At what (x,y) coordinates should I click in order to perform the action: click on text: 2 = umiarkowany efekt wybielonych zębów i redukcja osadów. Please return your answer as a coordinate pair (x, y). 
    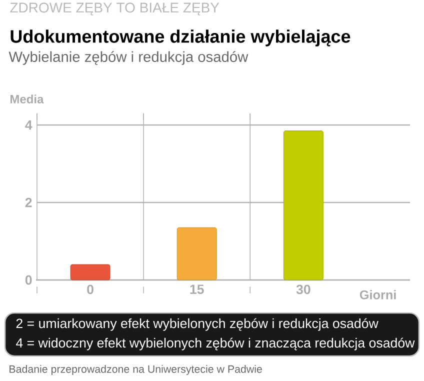
    Looking at the image, I should click on (197, 324).